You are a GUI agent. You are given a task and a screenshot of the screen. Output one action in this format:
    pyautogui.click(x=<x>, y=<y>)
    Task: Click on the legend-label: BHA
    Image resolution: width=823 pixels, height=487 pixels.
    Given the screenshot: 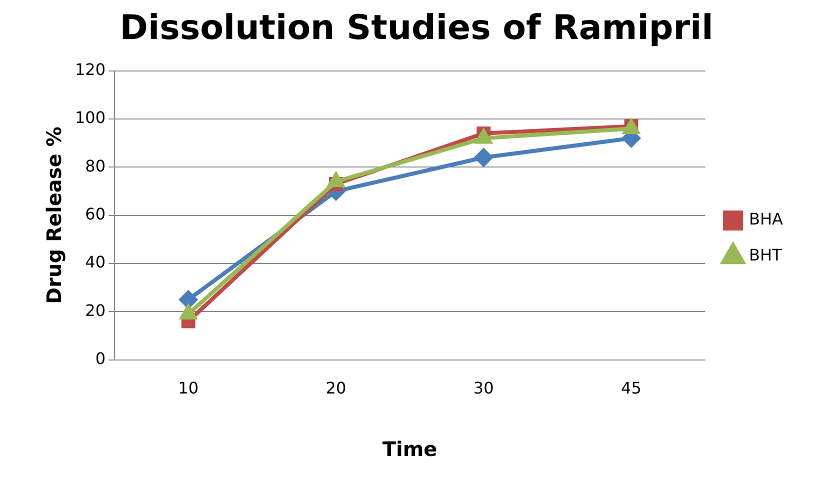 What is the action you would take?
    pyautogui.click(x=766, y=219)
    